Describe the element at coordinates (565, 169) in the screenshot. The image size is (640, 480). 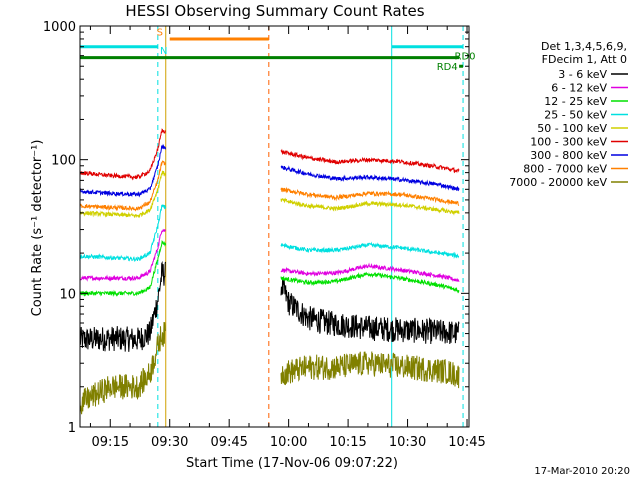
I see `legend-entry-label: 800 - 7000 keV` at that location.